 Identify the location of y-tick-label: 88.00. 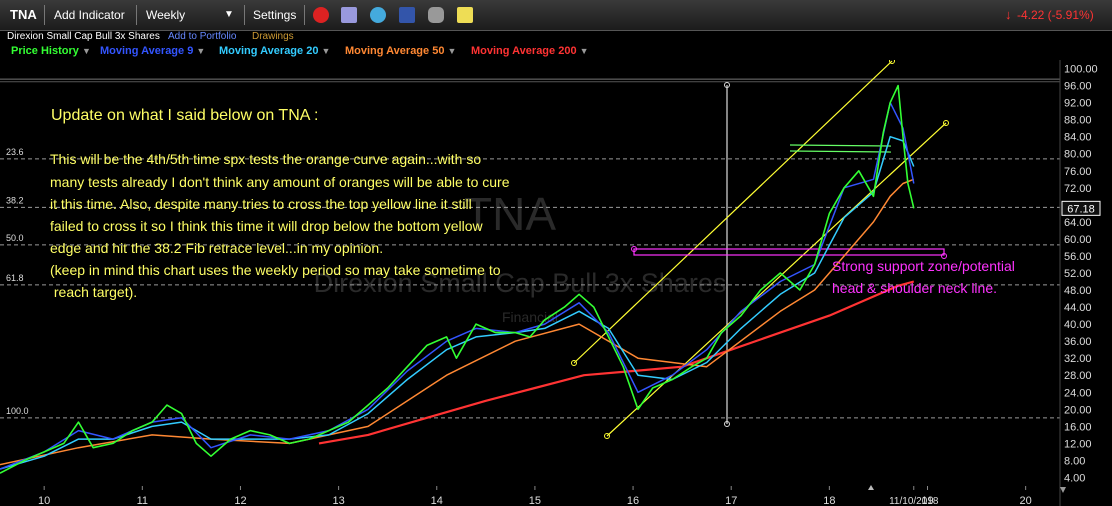
(1078, 121).